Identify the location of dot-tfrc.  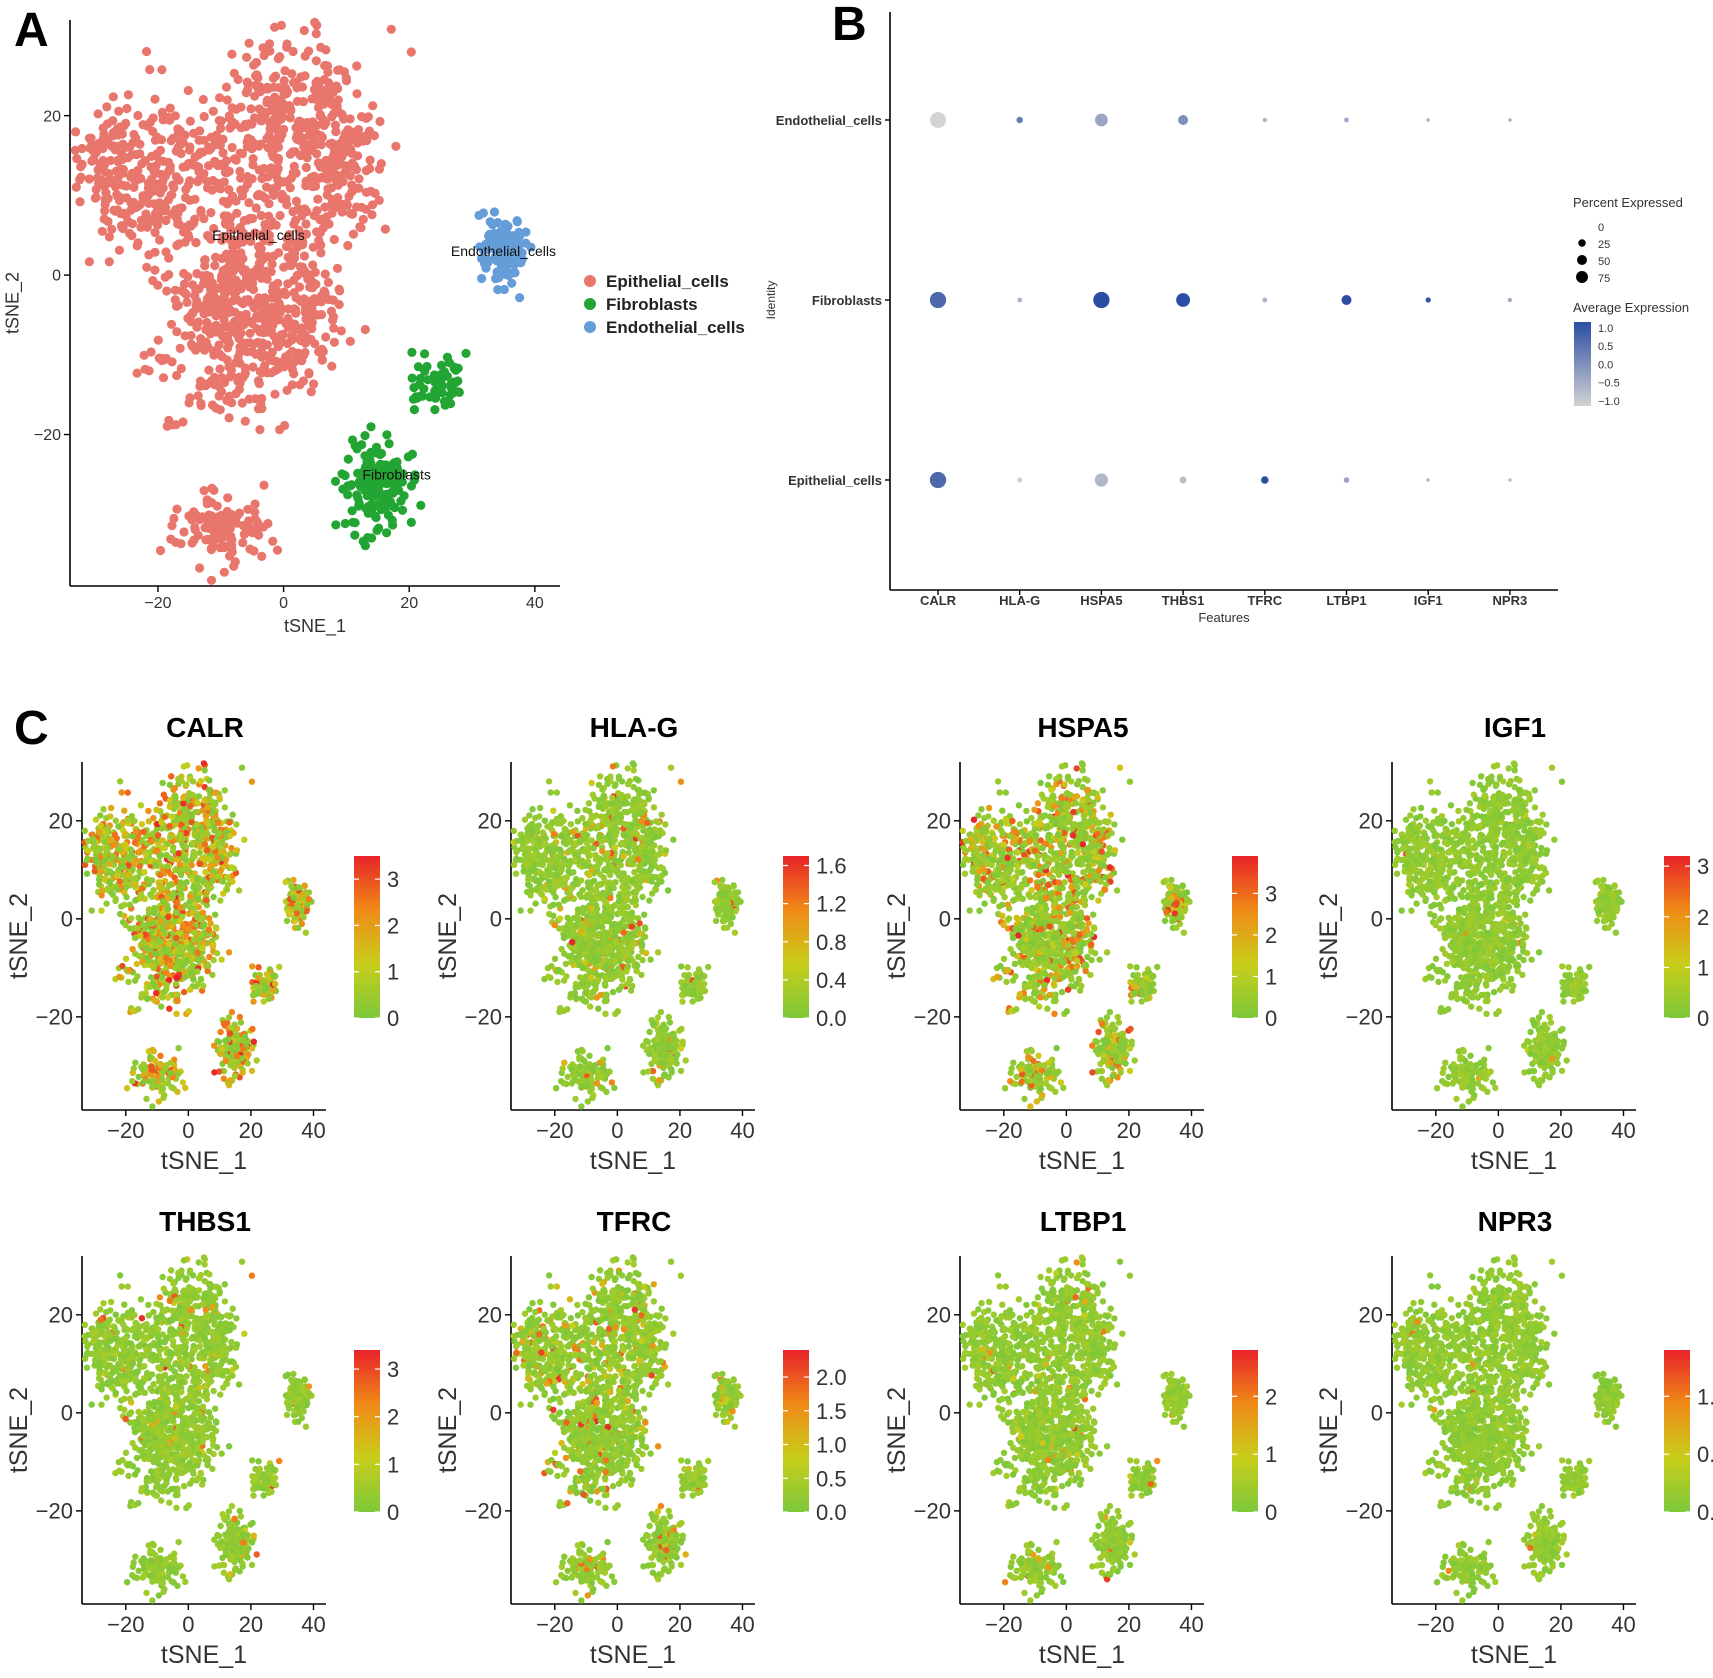
(1265, 480).